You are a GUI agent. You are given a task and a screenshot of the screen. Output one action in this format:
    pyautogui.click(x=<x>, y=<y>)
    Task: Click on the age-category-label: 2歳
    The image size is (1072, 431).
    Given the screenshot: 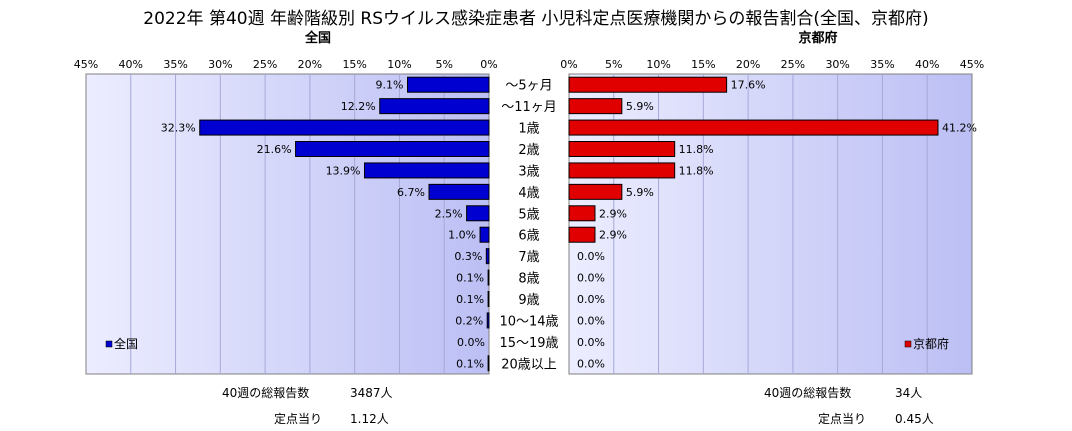 What is the action you would take?
    pyautogui.click(x=528, y=150)
    